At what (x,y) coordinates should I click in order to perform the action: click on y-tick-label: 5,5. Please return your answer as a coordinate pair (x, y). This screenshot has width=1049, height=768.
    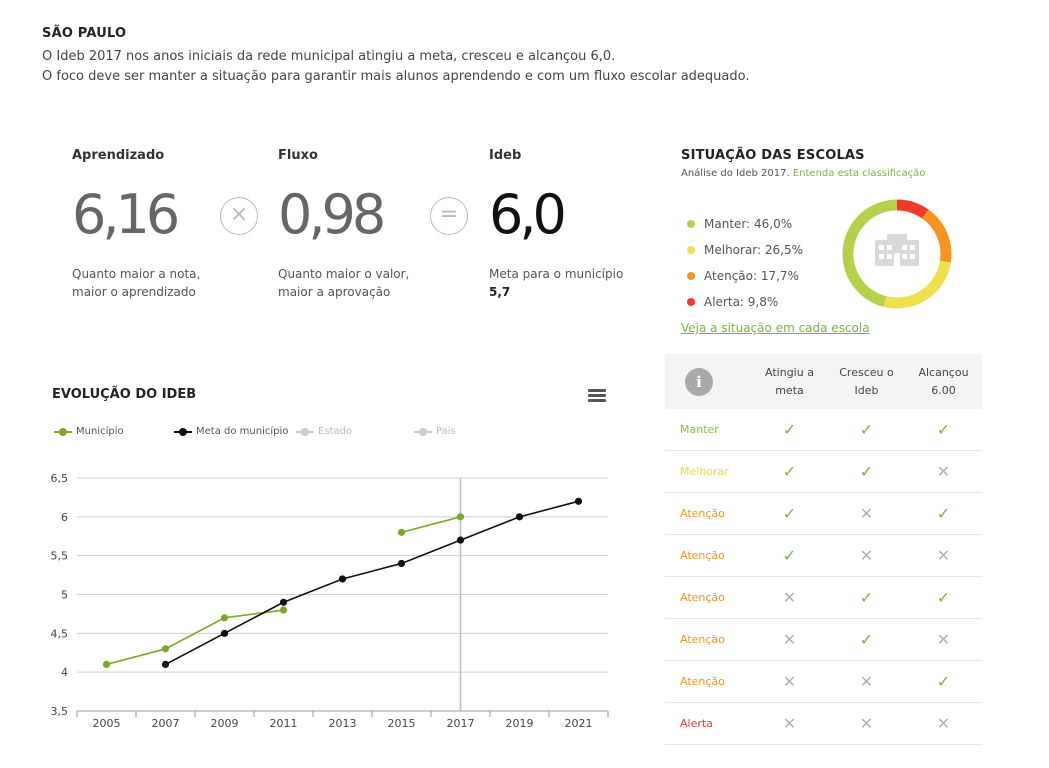
    Looking at the image, I should click on (60, 556).